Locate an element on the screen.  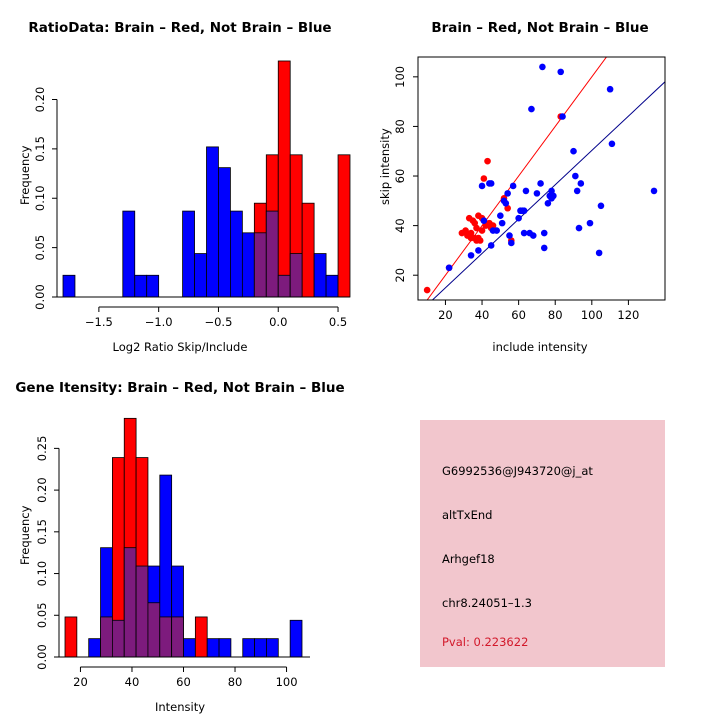
y-tick-label: 0.00 is located at coordinates (42, 657).